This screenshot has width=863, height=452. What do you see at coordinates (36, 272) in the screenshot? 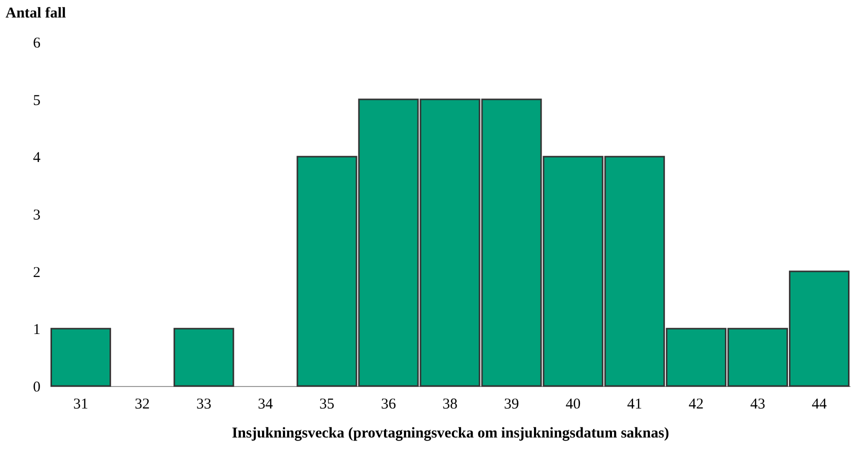
I see `y-tick-label: 2` at bounding box center [36, 272].